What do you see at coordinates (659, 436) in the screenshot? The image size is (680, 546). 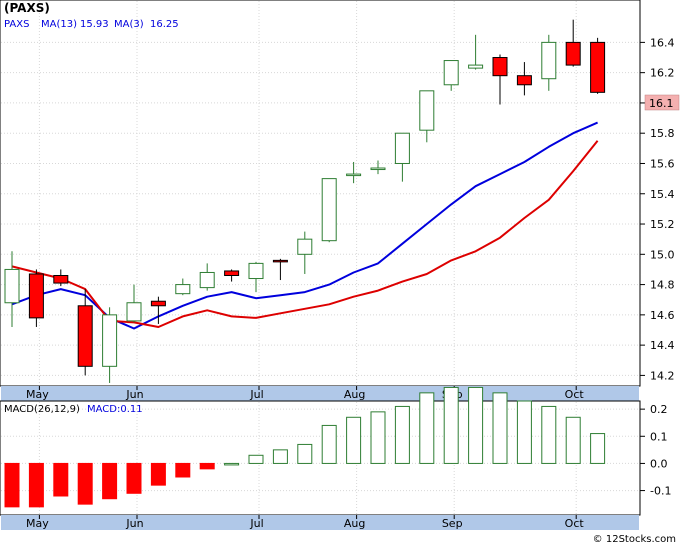 I see `macd-y-tick-label: 0.1` at bounding box center [659, 436].